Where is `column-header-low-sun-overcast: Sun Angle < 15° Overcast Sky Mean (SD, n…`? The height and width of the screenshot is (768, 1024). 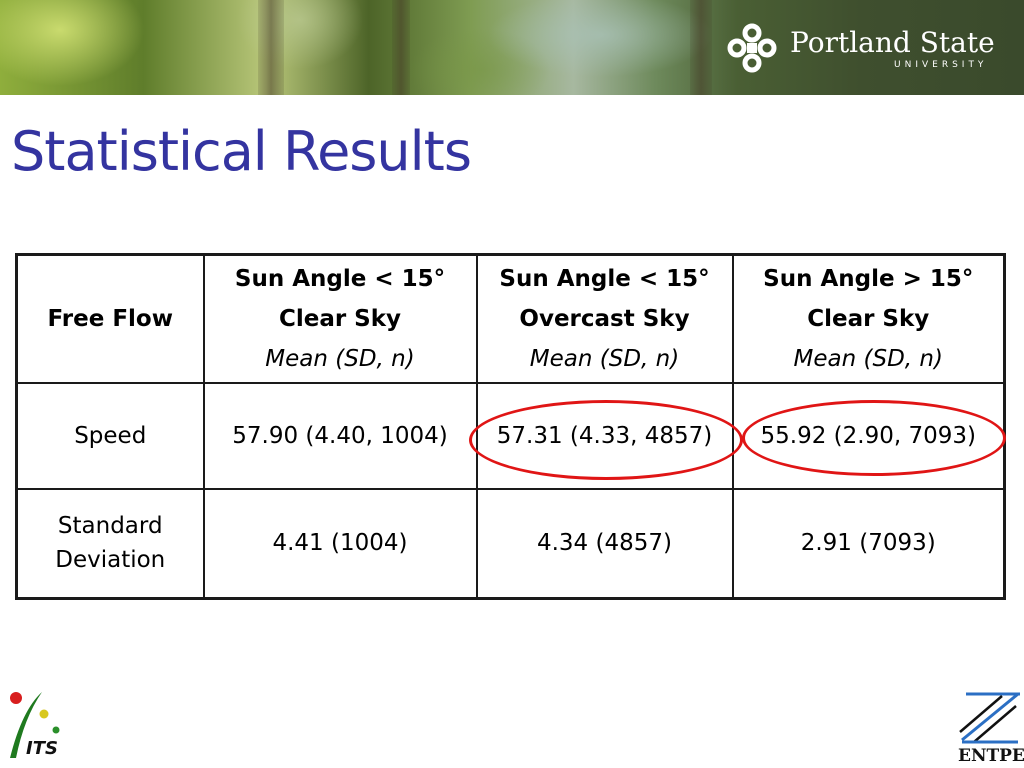 column-header-low-sun-overcast: Sun Angle < 15° Overcast Sky Mean (SD, n… is located at coordinates (604, 318).